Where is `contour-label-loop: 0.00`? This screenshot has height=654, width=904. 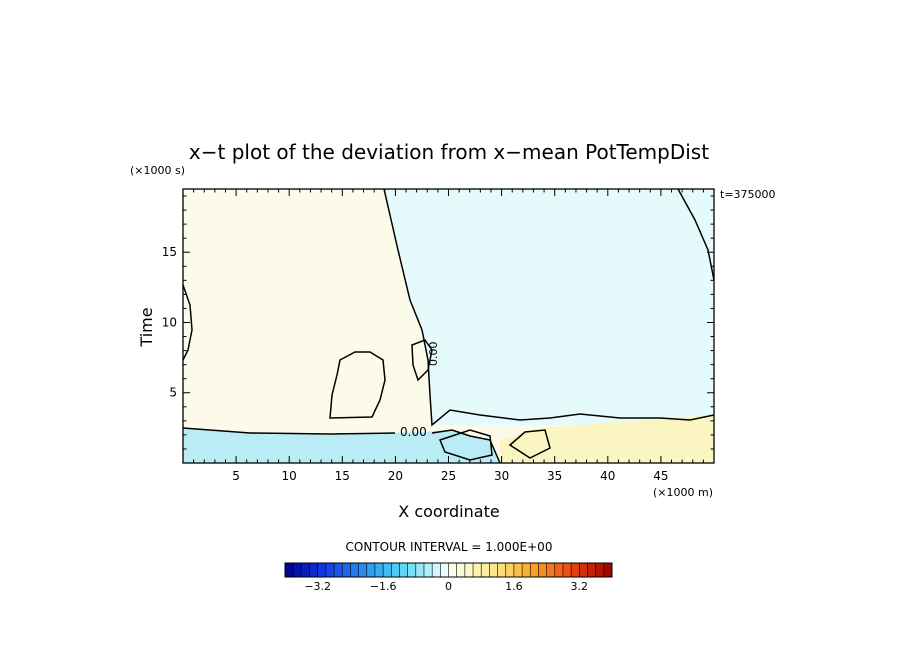 contour-label-loop: 0.00 is located at coordinates (433, 354).